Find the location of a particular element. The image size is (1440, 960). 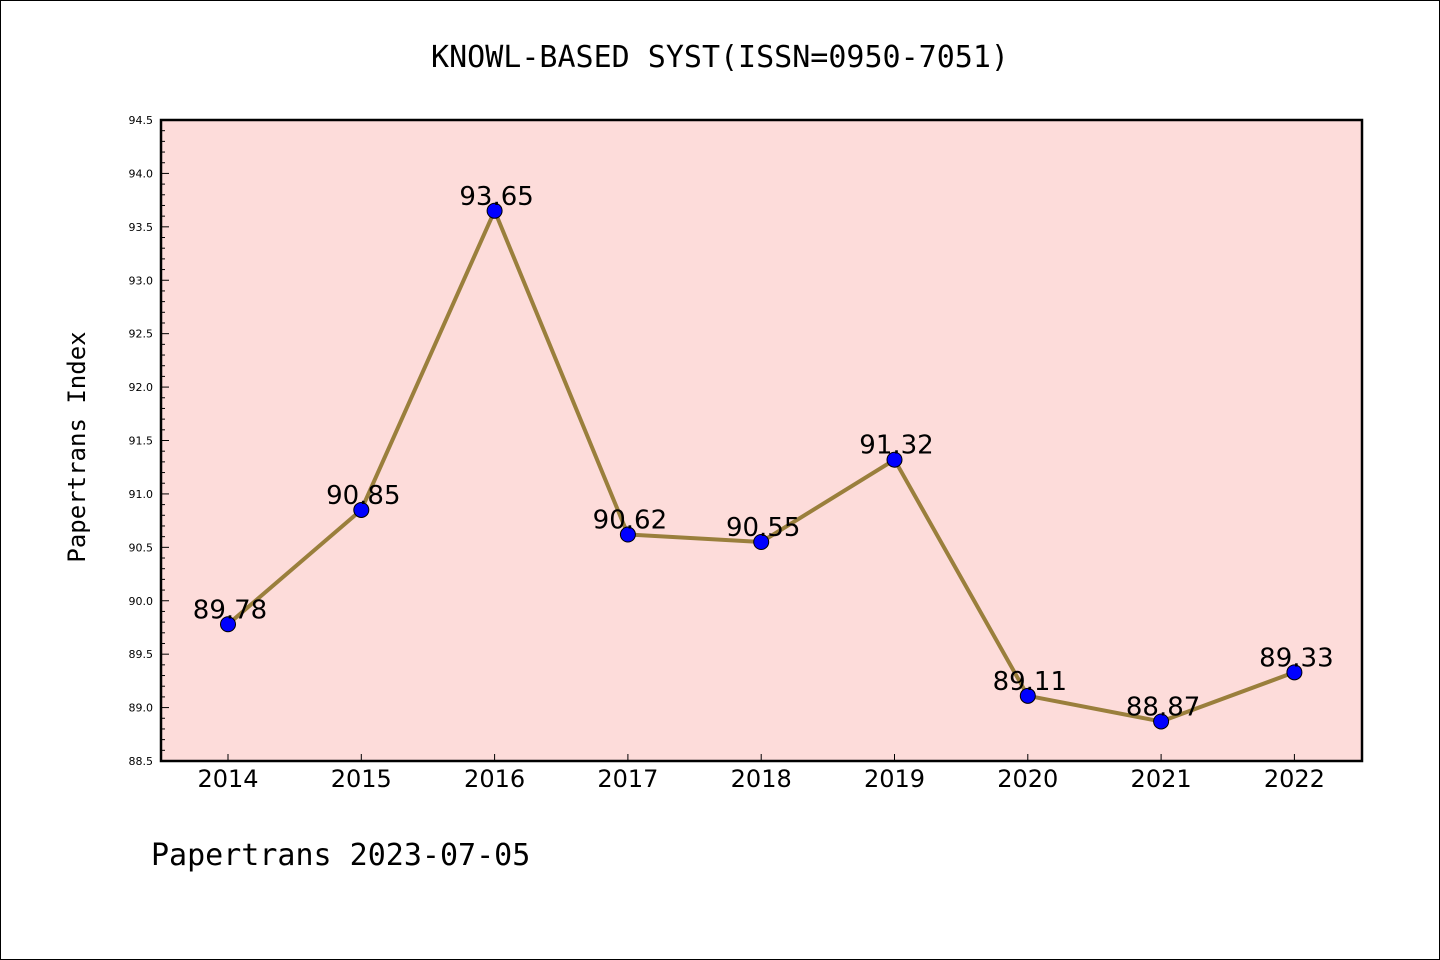

data-label: 90.55 is located at coordinates (763, 528).